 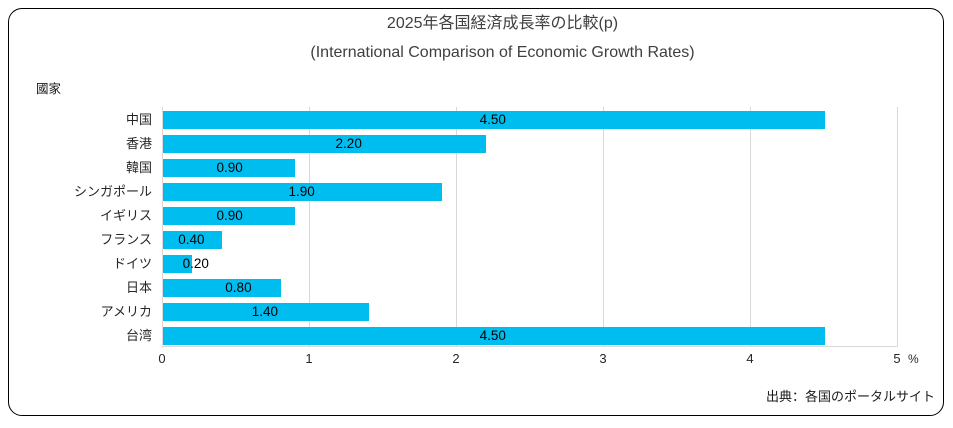 What do you see at coordinates (138, 143) in the screenshot?
I see `category-label: 香港` at bounding box center [138, 143].